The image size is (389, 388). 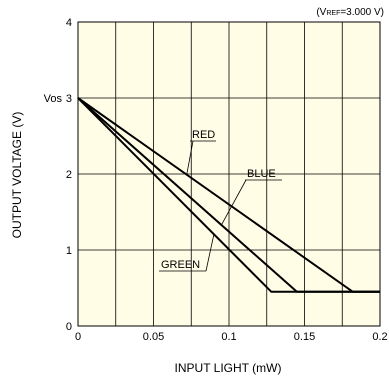 What do you see at coordinates (78, 337) in the screenshot?
I see `x-tick-label: 0` at bounding box center [78, 337].